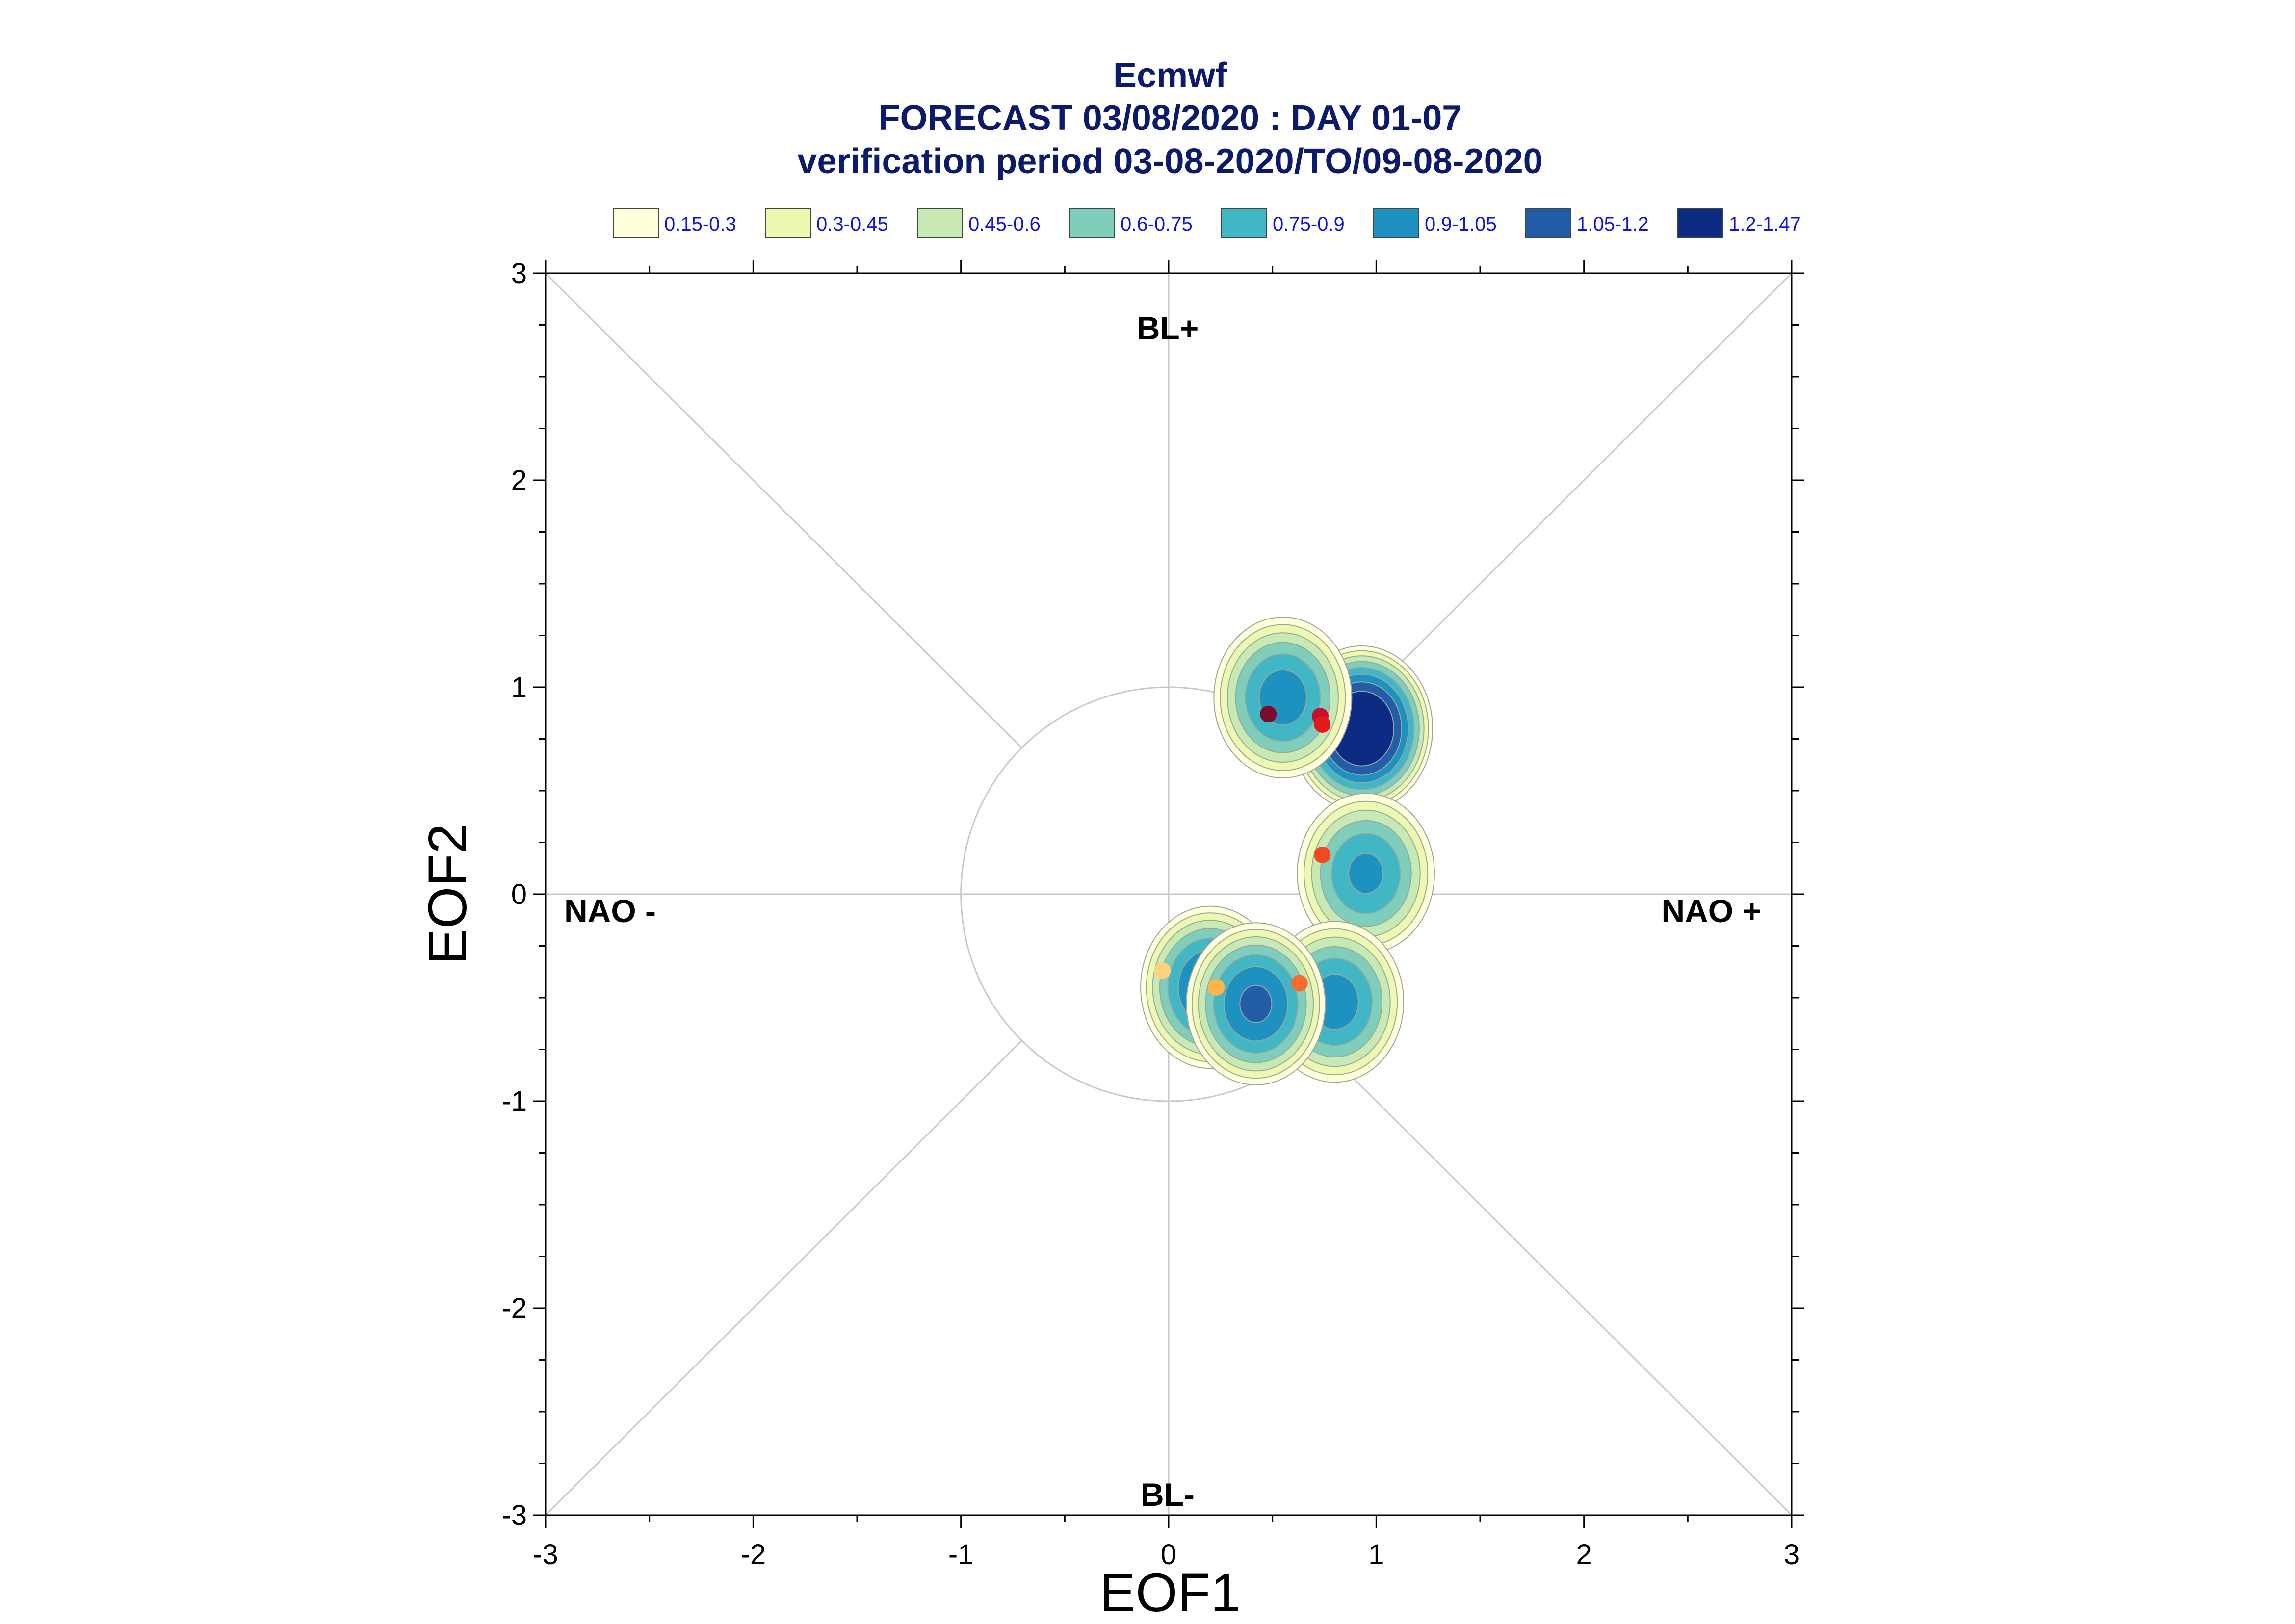  What do you see at coordinates (1765, 224) in the screenshot?
I see `legend-label-7: 1.2-1.47` at bounding box center [1765, 224].